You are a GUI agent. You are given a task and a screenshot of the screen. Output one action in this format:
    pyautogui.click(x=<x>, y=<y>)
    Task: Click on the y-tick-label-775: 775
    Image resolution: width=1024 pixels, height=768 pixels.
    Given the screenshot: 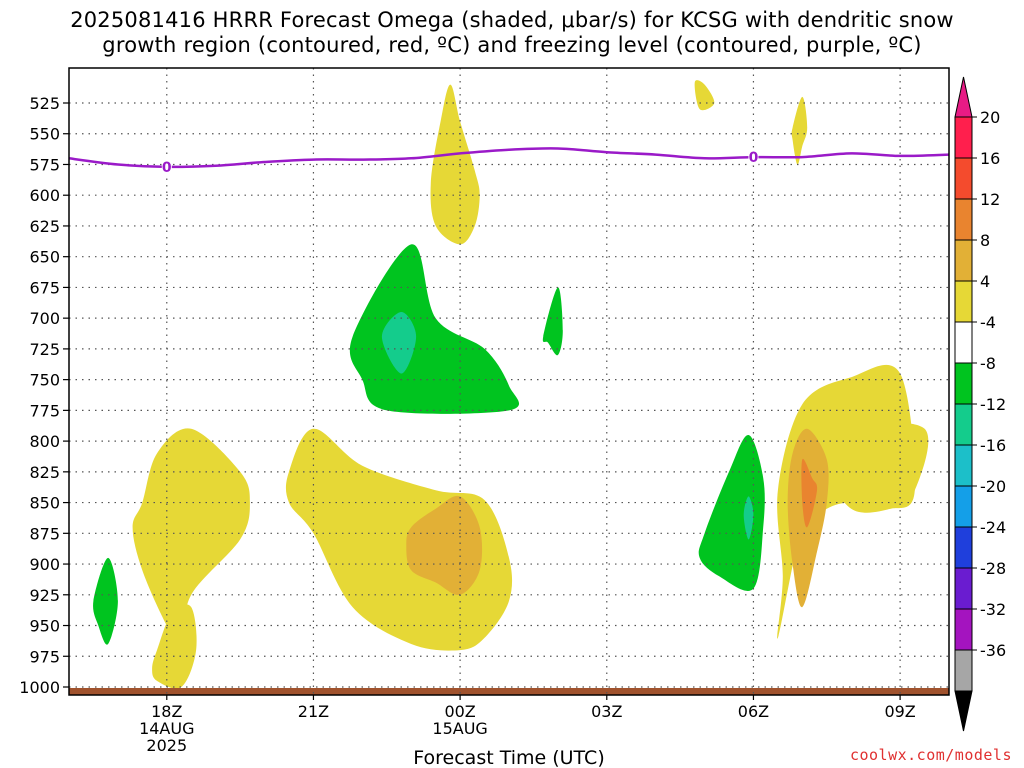 What is the action you would take?
    pyautogui.click(x=44, y=410)
    